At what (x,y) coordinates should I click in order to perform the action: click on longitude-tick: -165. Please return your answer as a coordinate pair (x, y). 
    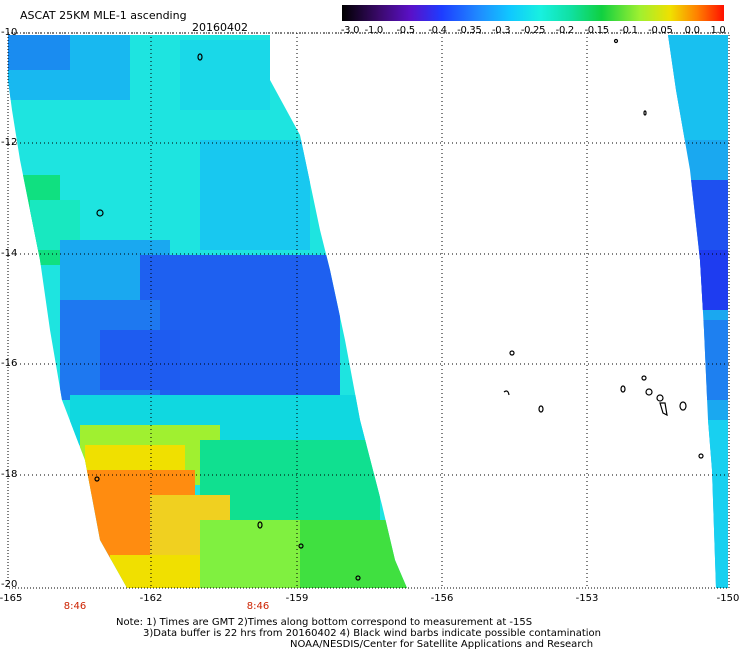
    Looking at the image, I should click on (11, 598).